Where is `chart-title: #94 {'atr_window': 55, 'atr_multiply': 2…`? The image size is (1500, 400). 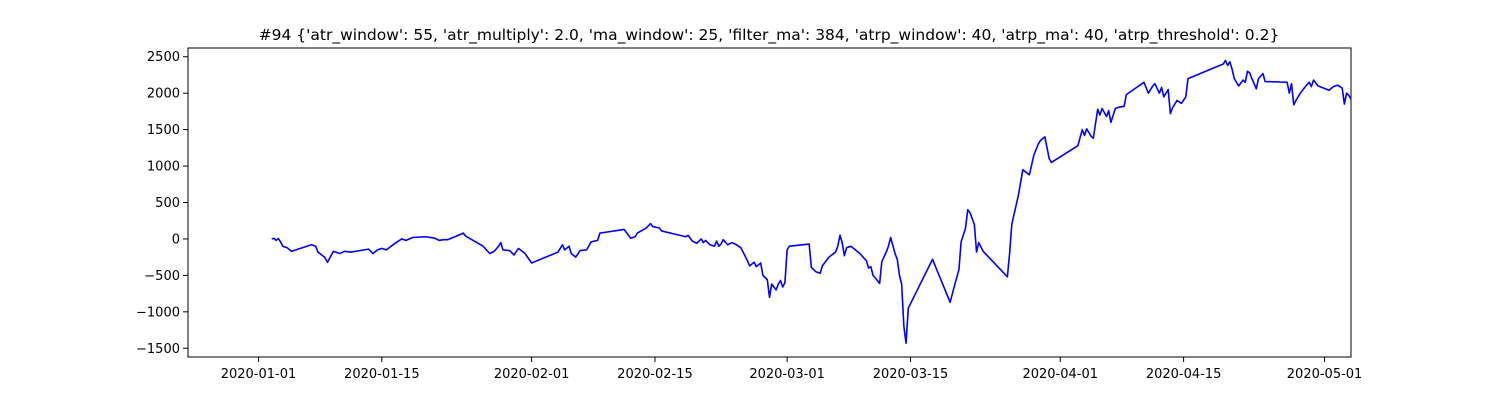 chart-title: #94 {'atr_window': 55, 'atr_multiply': 2… is located at coordinates (769, 35).